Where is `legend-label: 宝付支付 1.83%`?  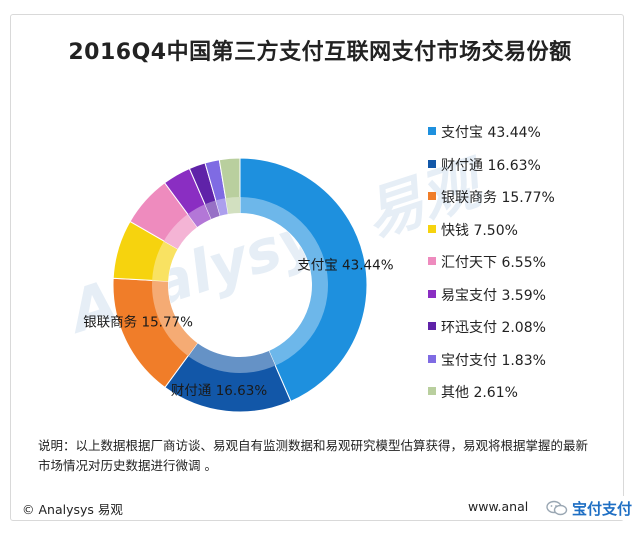 legend-label: 宝付支付 1.83% is located at coordinates (493, 360).